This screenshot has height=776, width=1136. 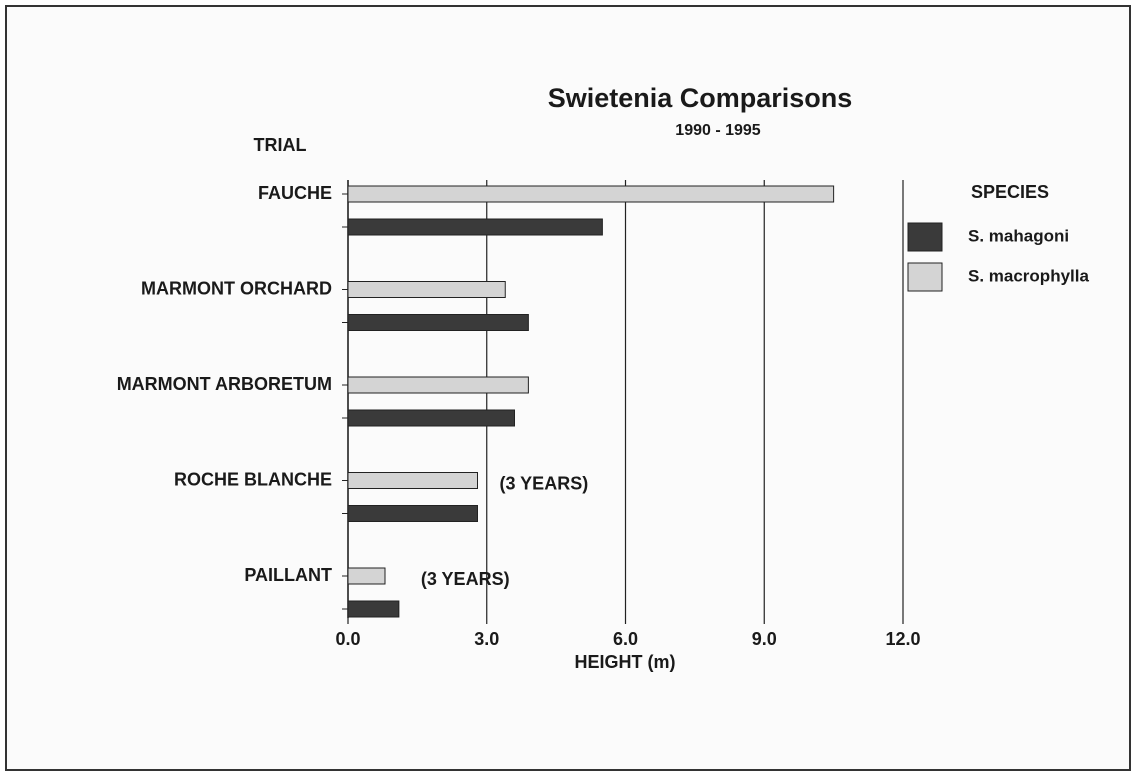 I want to click on x-tick-label: 6.0, so click(x=625, y=639).